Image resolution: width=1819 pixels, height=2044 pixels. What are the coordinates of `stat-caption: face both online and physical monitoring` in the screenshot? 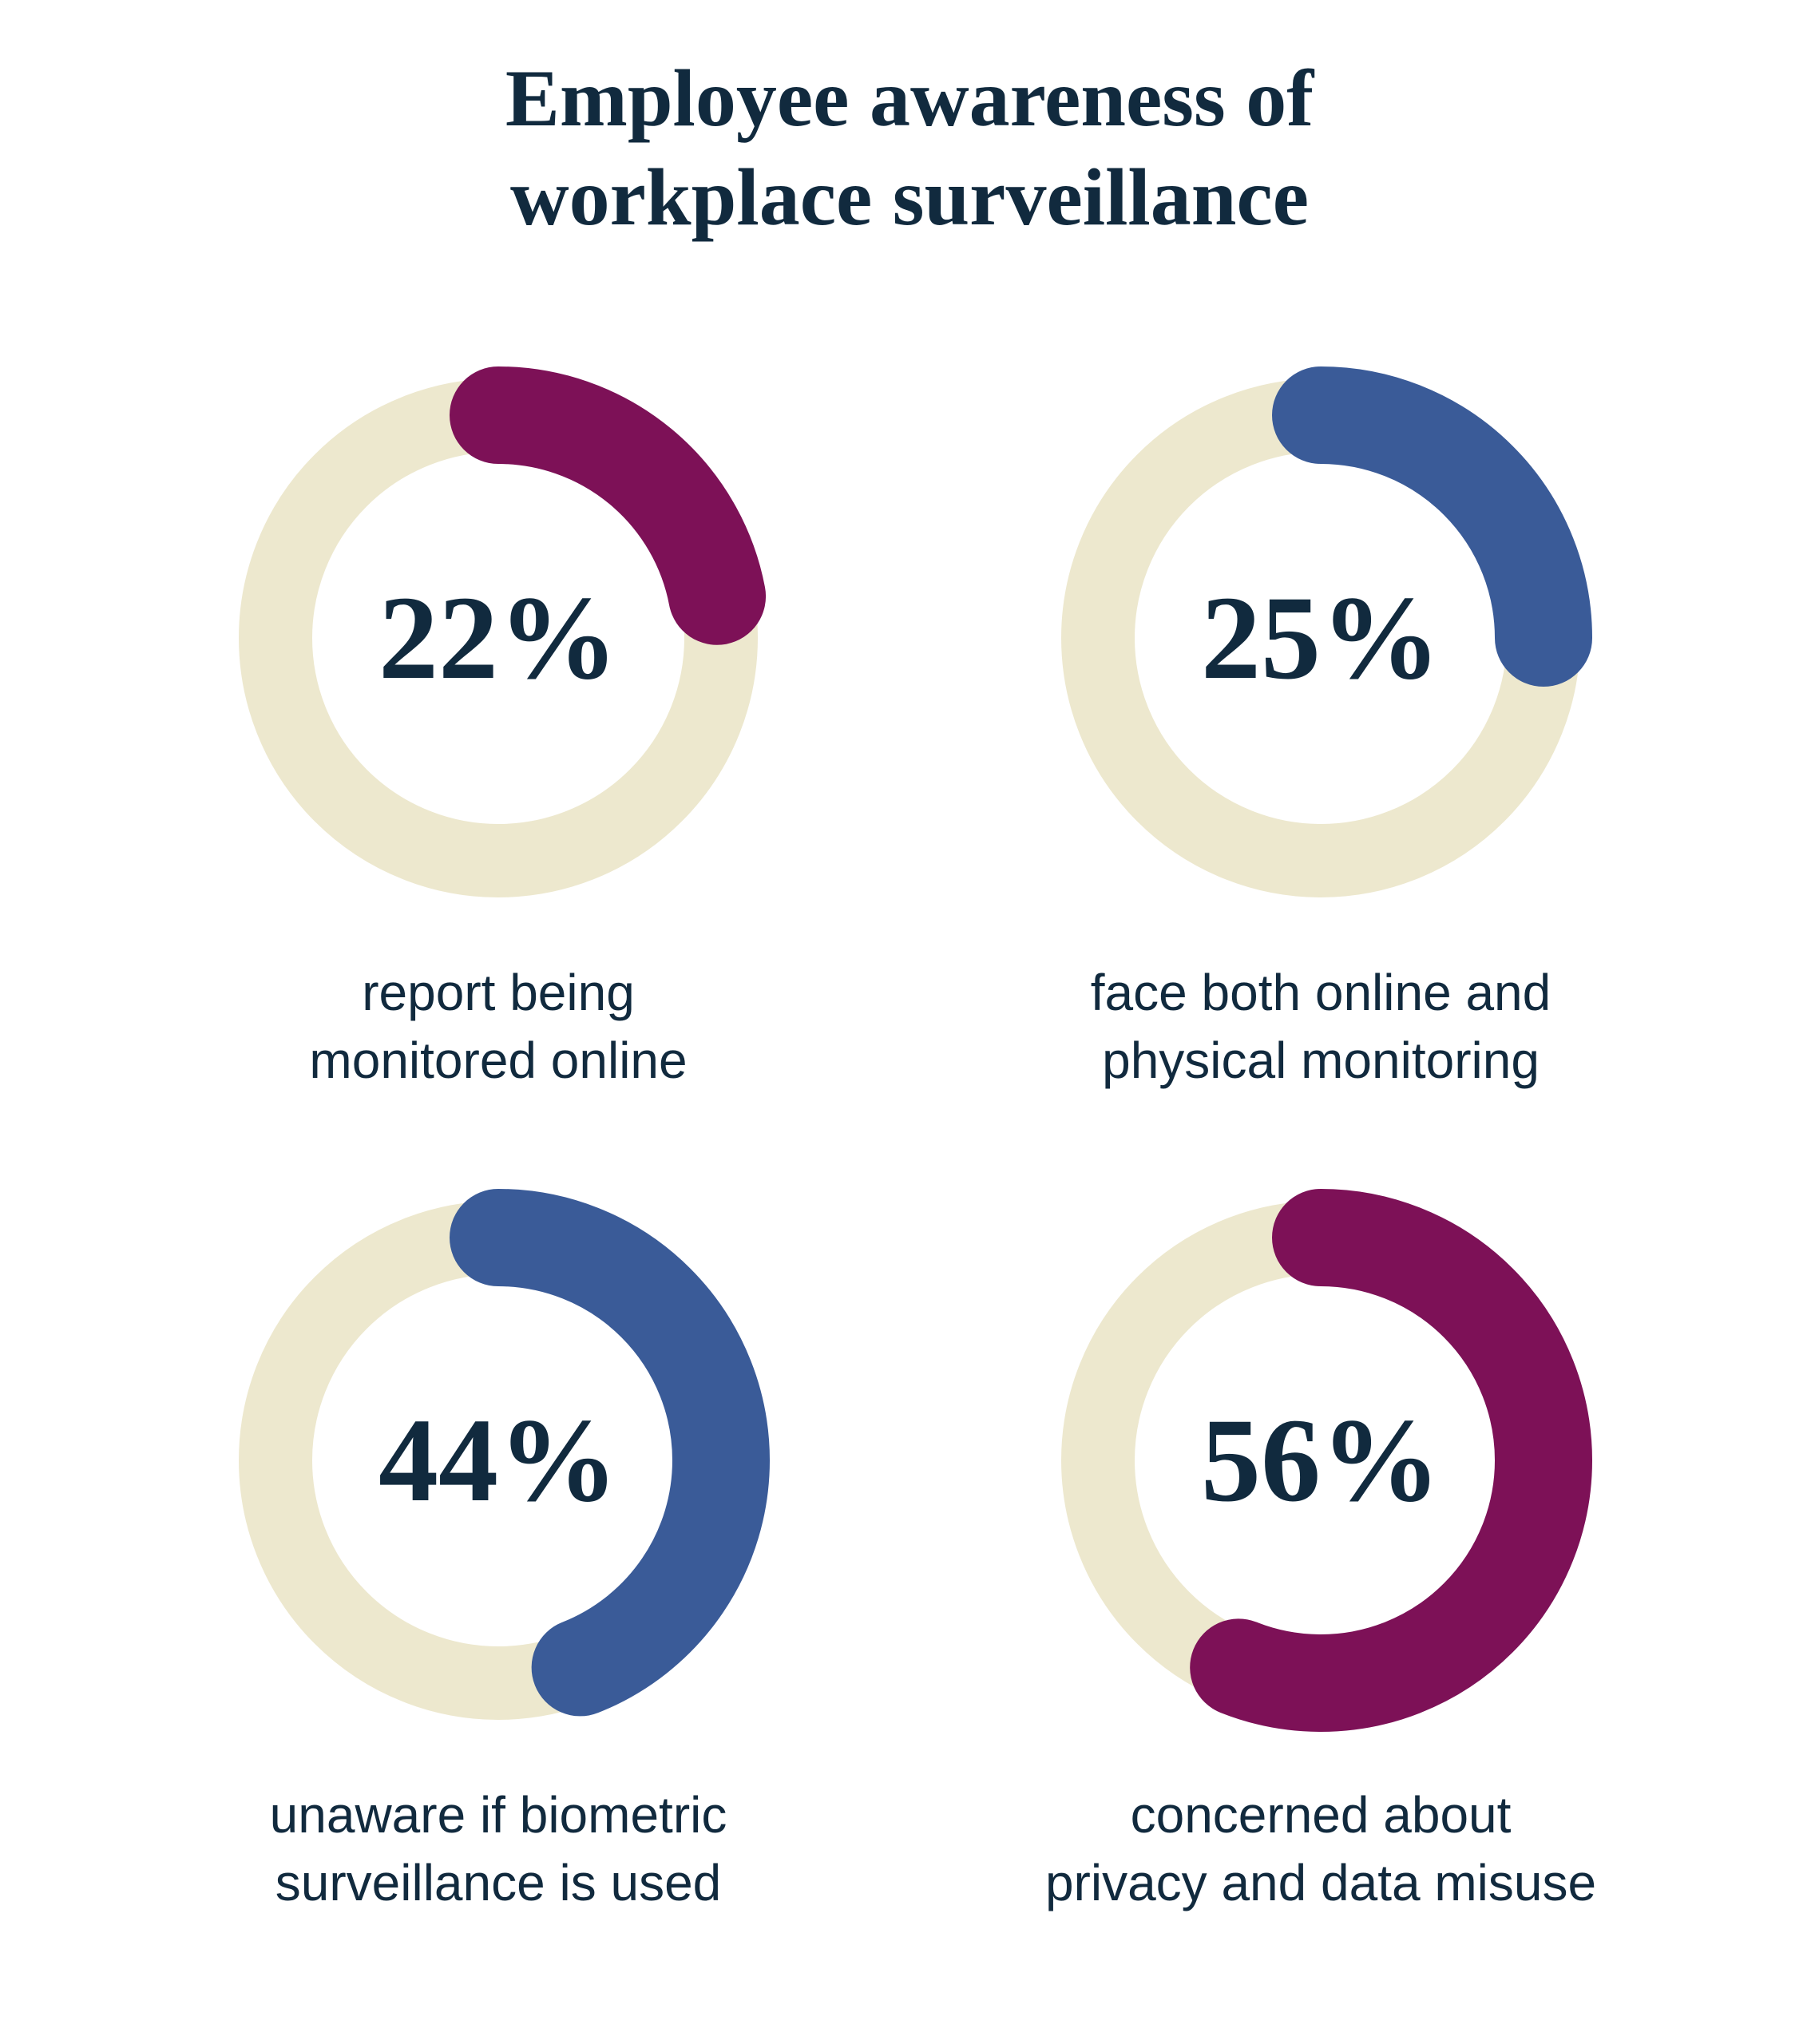 It's located at (1321, 1026).